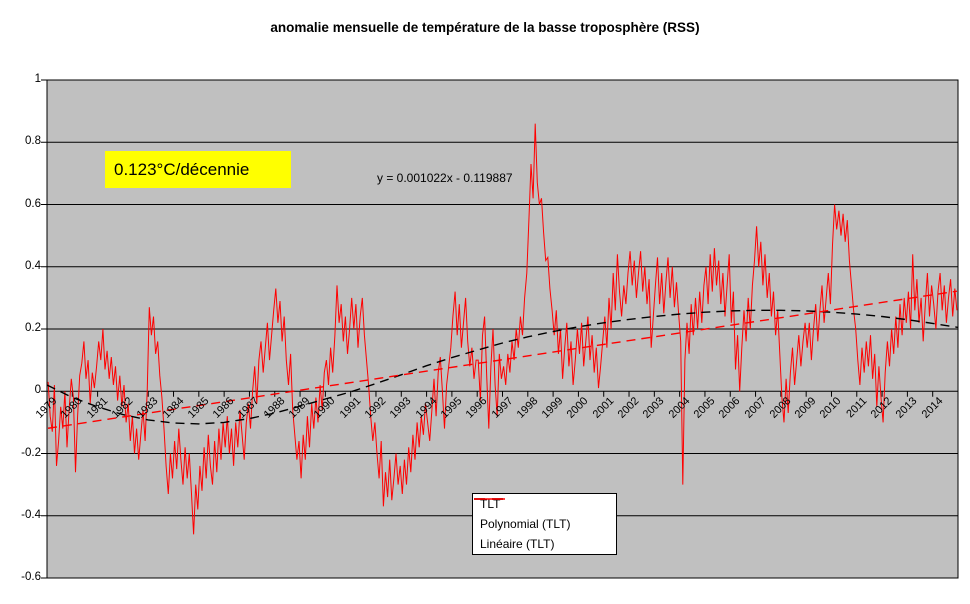 This screenshot has width=970, height=604. I want to click on trendline-equation: y = 0.001022x - 0.119887, so click(445, 178).